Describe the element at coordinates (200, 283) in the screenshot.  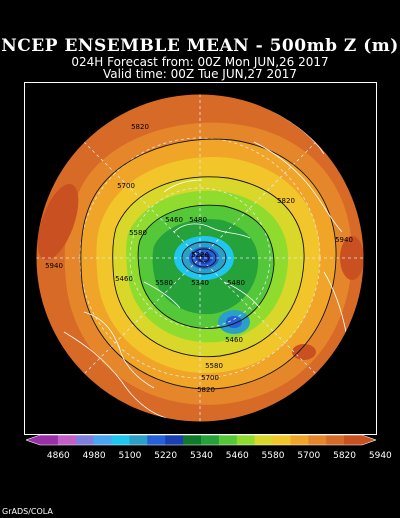
I see `contour-label: 5340` at that location.